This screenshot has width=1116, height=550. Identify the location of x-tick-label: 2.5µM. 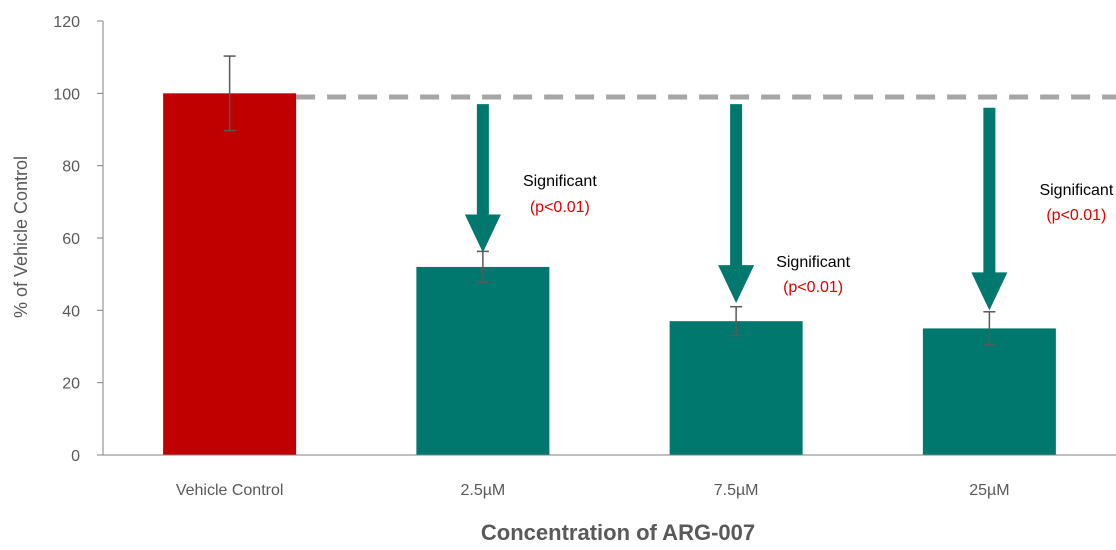
(482, 490).